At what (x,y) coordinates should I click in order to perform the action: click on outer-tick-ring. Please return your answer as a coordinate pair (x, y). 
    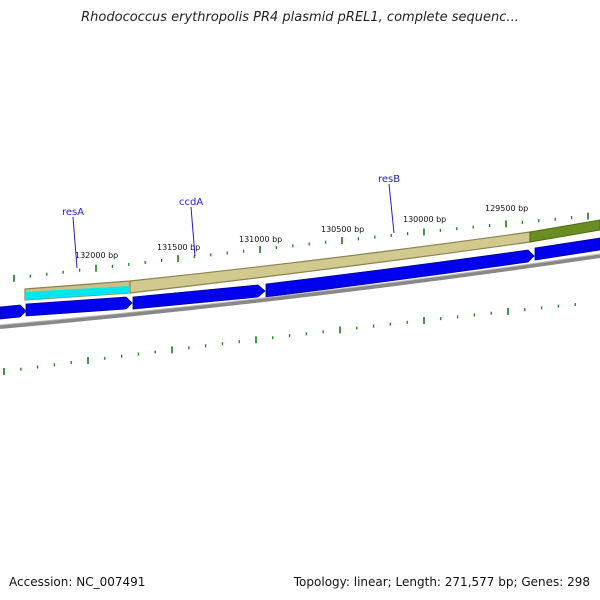
    Looking at the image, I should click on (301, 247).